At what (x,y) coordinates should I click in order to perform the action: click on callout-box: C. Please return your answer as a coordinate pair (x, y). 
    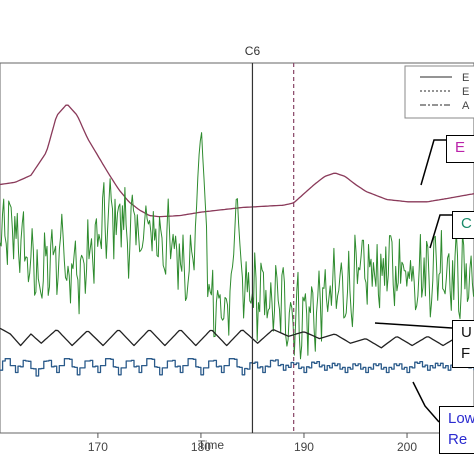
    Looking at the image, I should click on (463, 225).